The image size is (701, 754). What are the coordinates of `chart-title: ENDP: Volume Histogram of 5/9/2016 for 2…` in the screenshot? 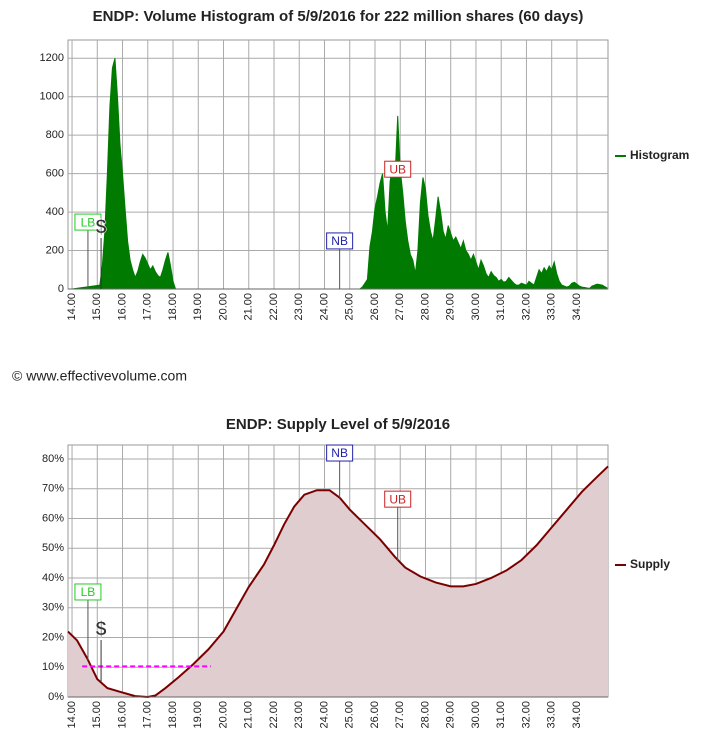 It's located at (338, 16).